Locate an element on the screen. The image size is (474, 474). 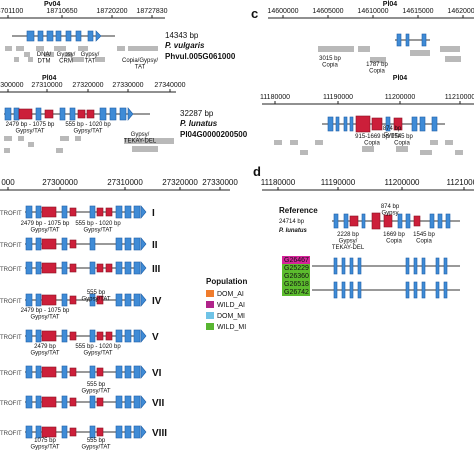
accession-swatch is located at coordinates (296, 284).